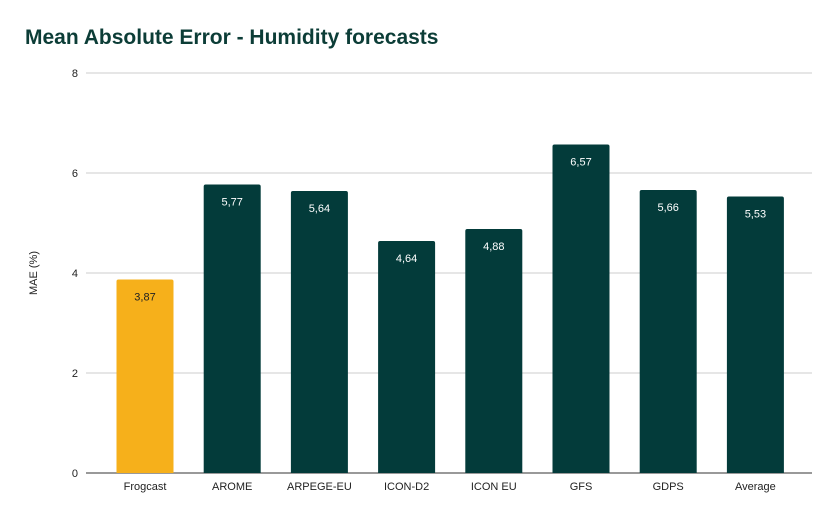 Image resolution: width=840 pixels, height=519 pixels. I want to click on y-tick-label: 8, so click(75, 74).